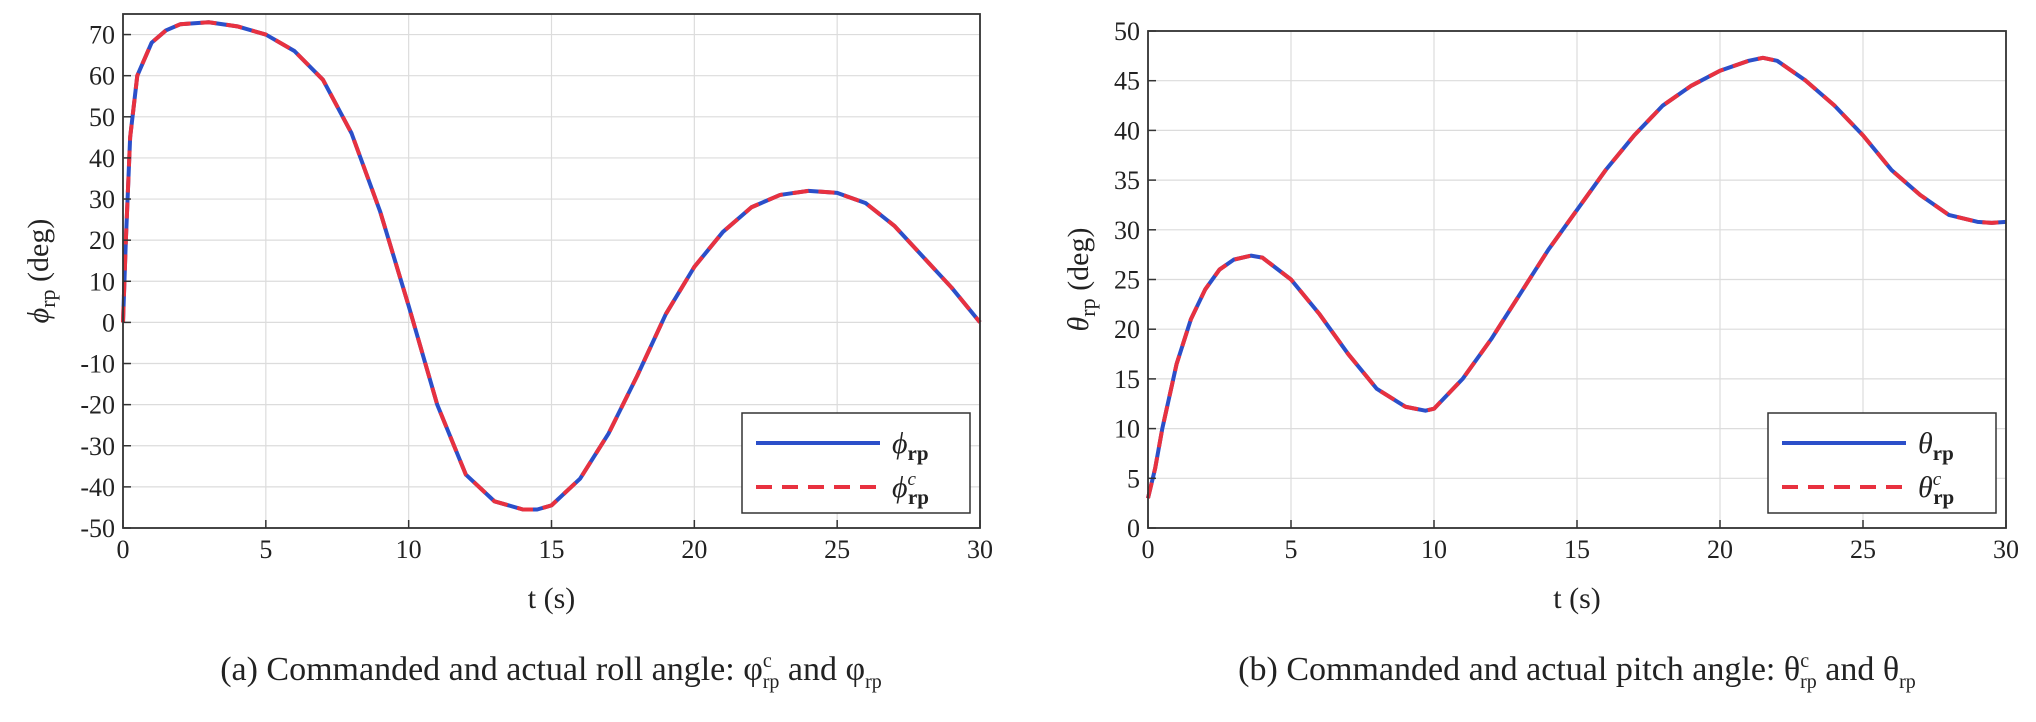  What do you see at coordinates (856, 669) in the screenshot?
I see `caption-symbol-actual: φ` at bounding box center [856, 669].